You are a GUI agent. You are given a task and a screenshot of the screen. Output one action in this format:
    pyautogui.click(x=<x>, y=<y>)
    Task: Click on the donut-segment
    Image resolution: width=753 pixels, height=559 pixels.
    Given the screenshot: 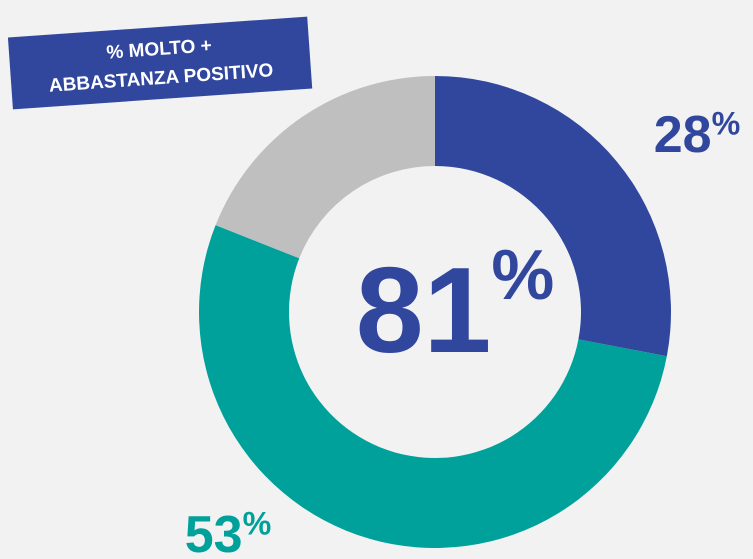 What is the action you would take?
    pyautogui.click(x=325, y=167)
    